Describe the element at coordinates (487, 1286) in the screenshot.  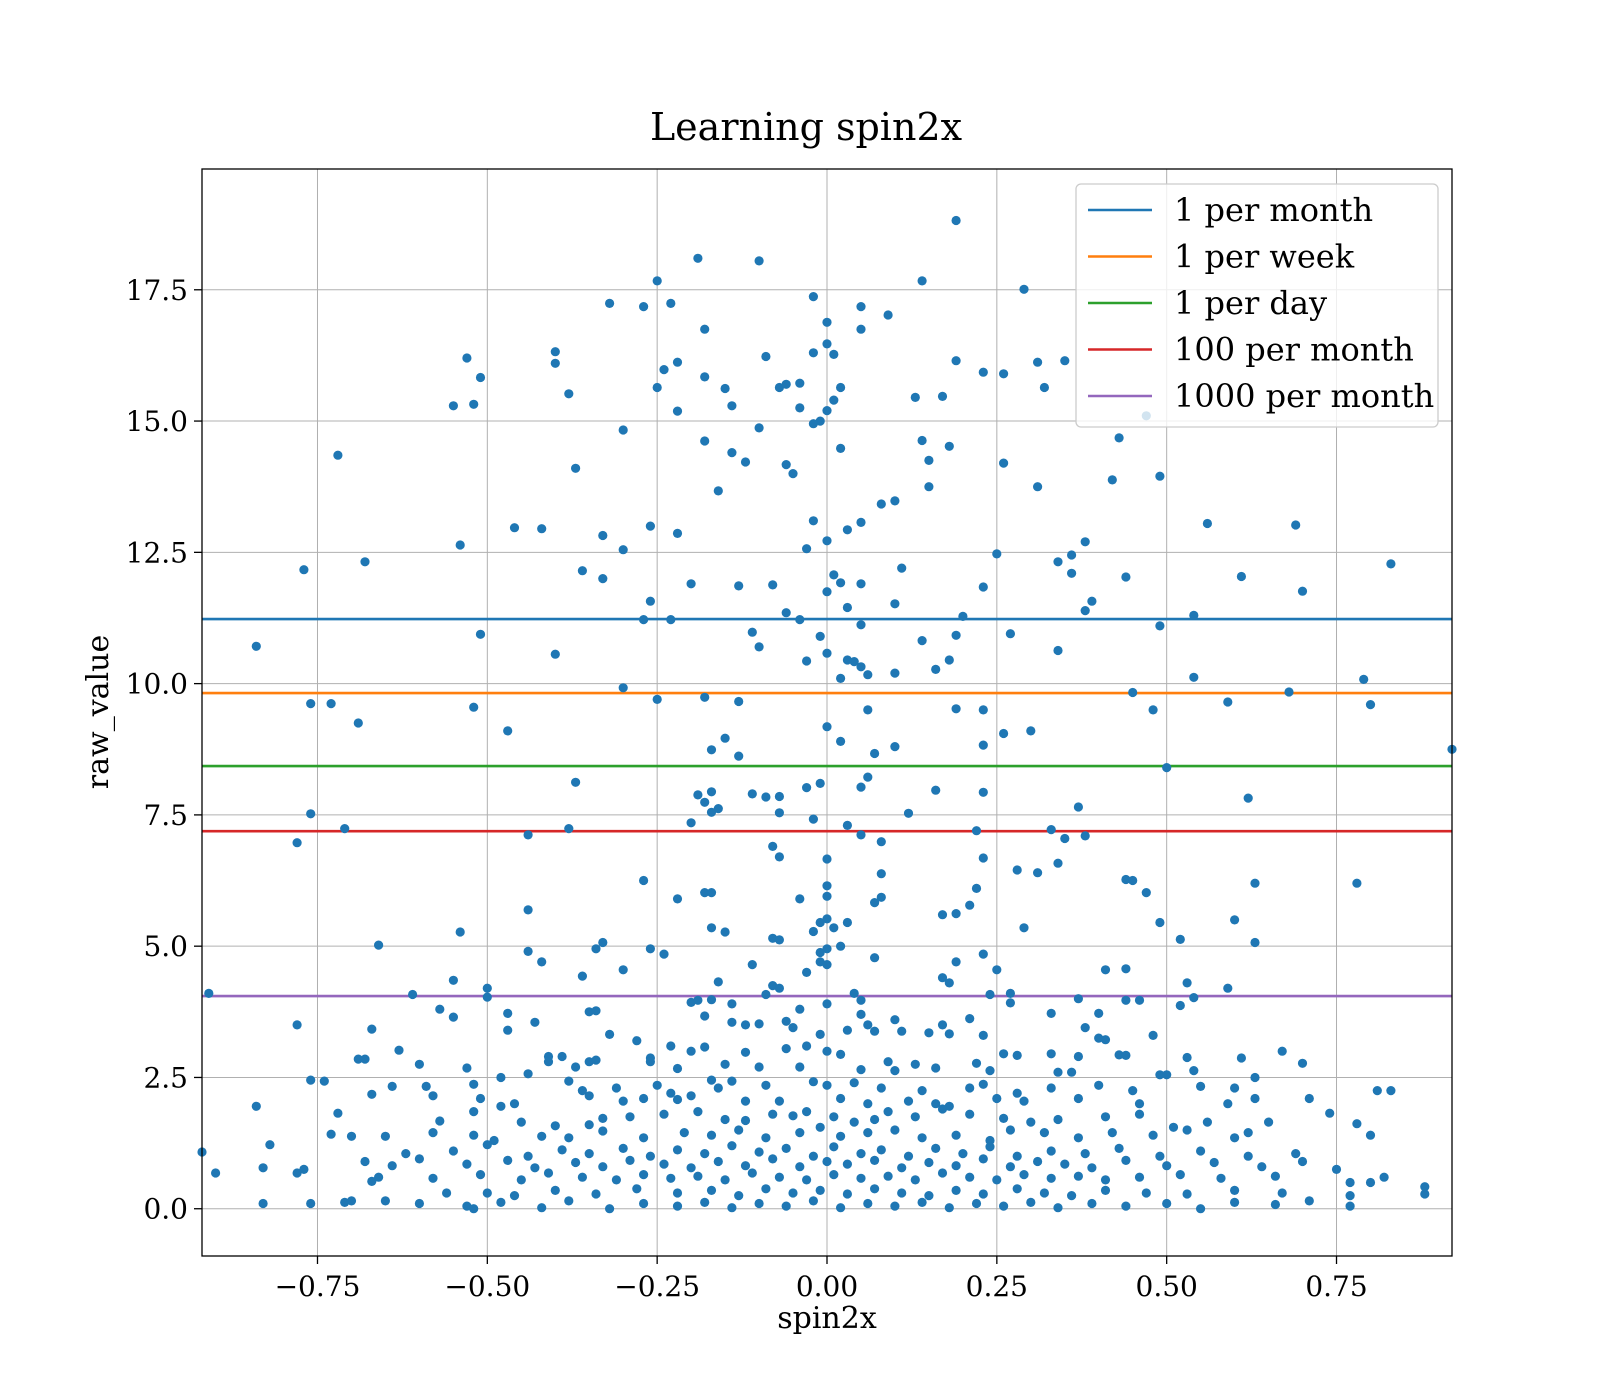
I see `x-tick-label: −0.50` at that location.